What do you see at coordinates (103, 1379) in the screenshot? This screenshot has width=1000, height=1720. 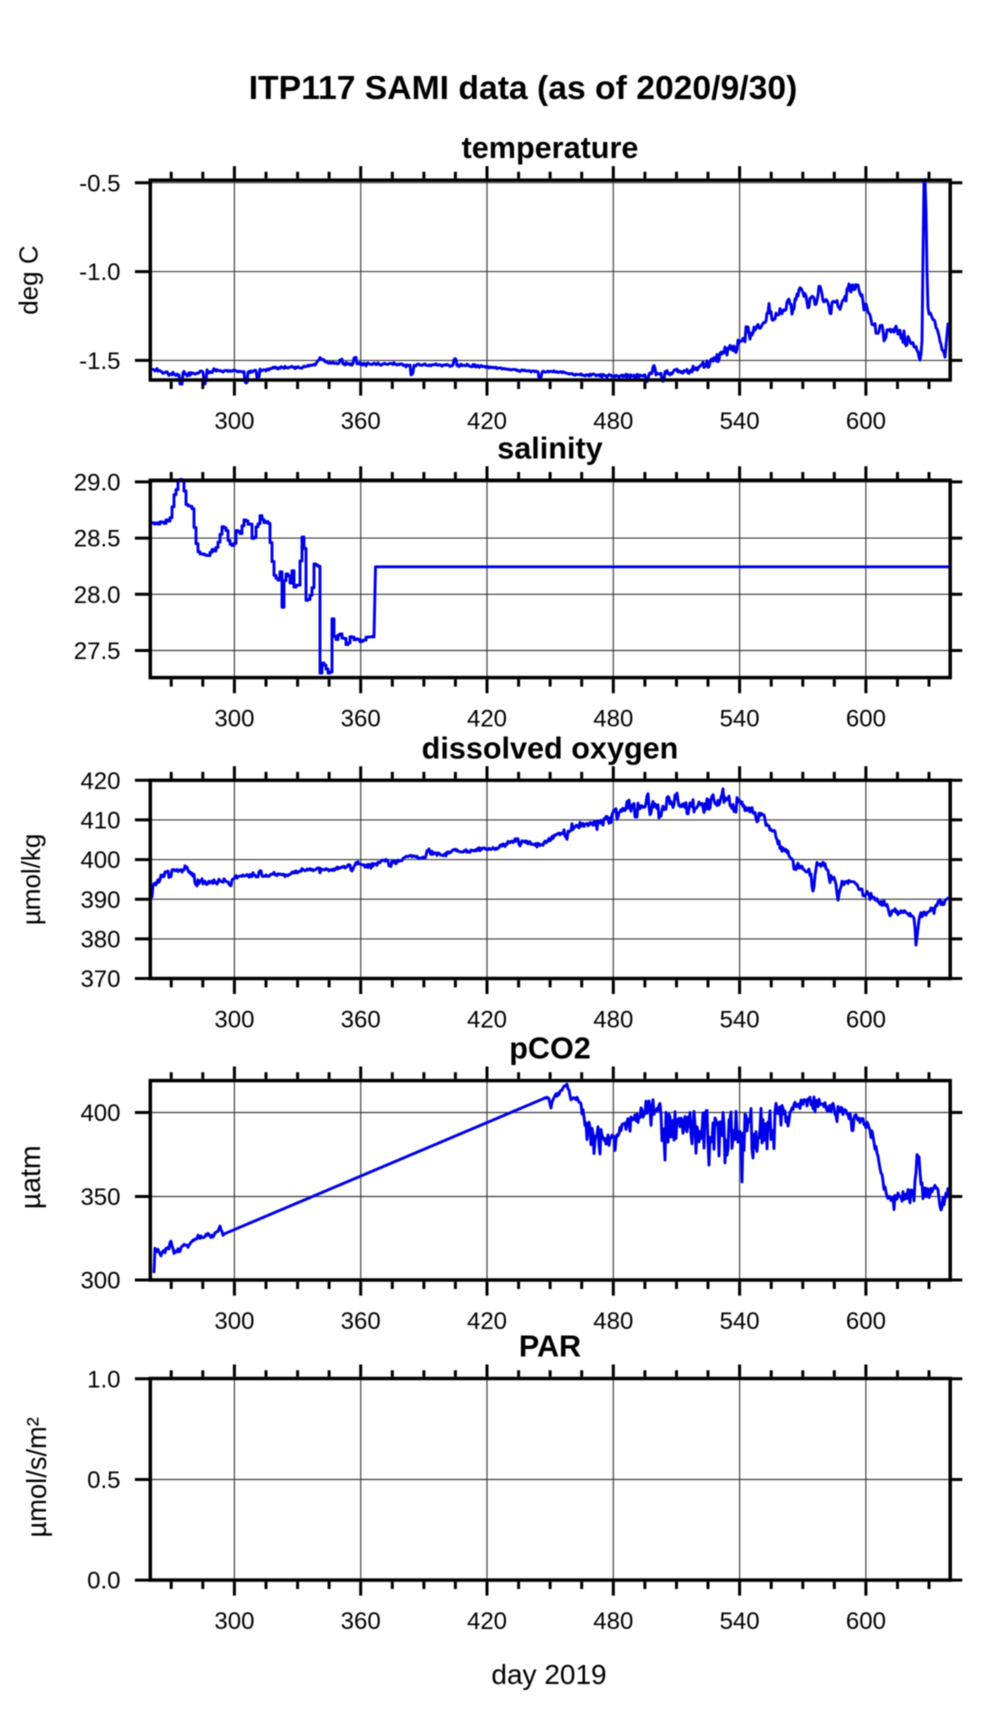 I see `svg-text: 1.0` at bounding box center [103, 1379].